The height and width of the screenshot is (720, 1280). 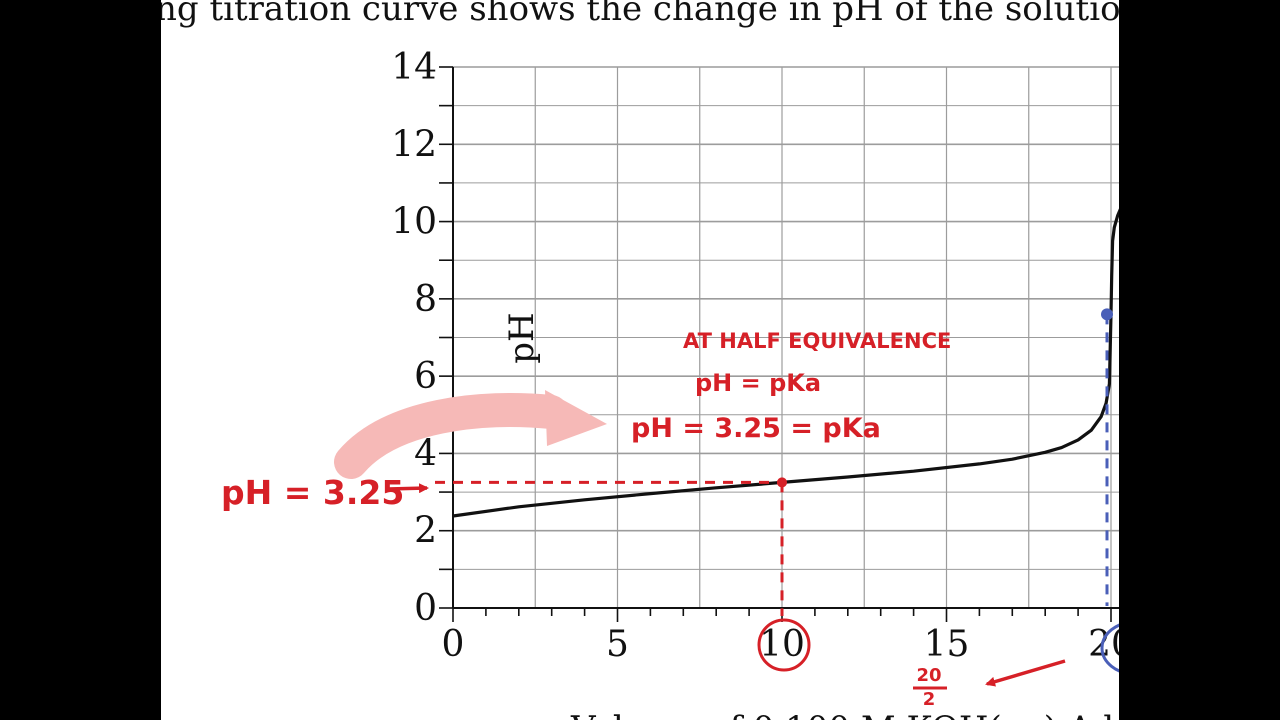 I want to click on ph-callout-label: pH = 3.25, so click(x=312, y=492).